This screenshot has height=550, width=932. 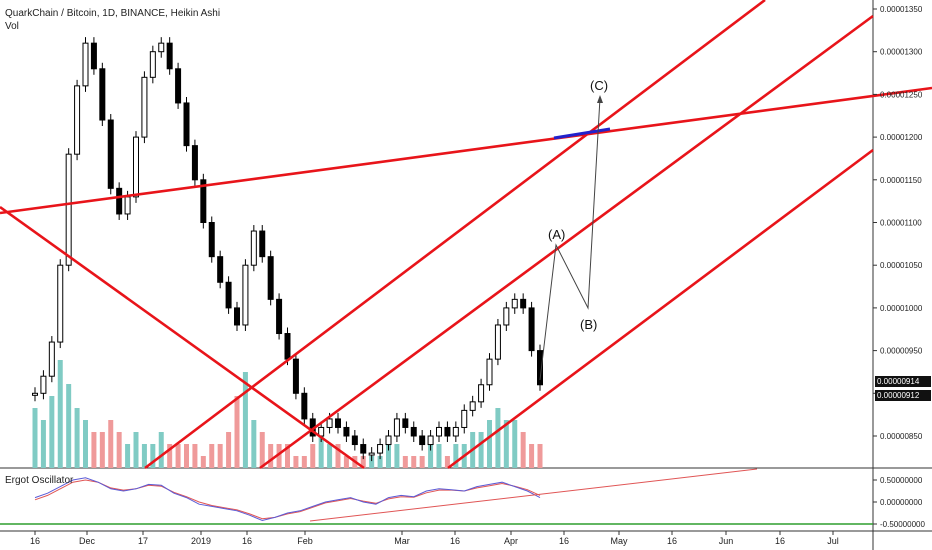 I want to click on price-tick-label: 0.00001000, so click(x=901, y=308).